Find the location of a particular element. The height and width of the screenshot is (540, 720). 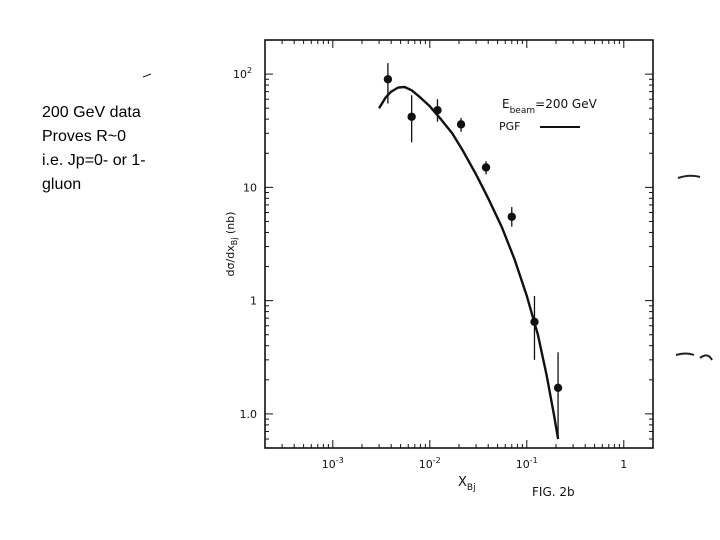

note-line-2: Proves R~0 is located at coordinates (84, 136).